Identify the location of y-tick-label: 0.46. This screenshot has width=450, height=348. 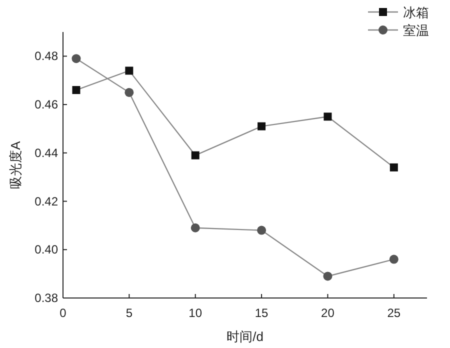
(46, 105).